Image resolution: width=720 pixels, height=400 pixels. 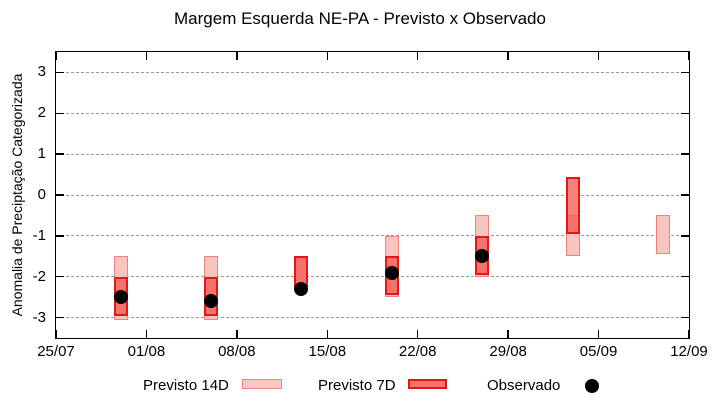 What do you see at coordinates (524, 385) in the screenshot?
I see `legend-label-observado: Observado` at bounding box center [524, 385].